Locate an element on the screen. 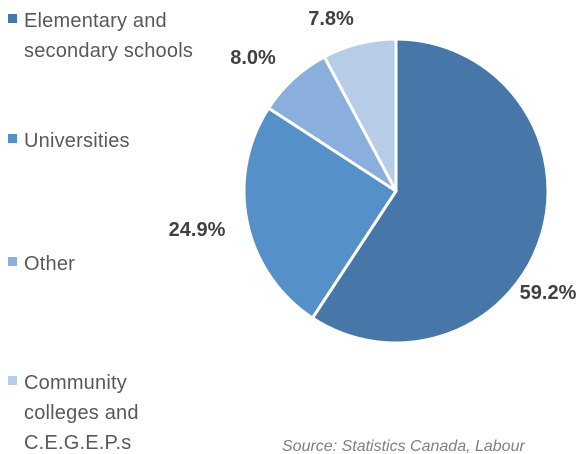 The height and width of the screenshot is (454, 580). pie-slice-community-colleges-and-c-e-g-e-p-s is located at coordinates (360, 115).